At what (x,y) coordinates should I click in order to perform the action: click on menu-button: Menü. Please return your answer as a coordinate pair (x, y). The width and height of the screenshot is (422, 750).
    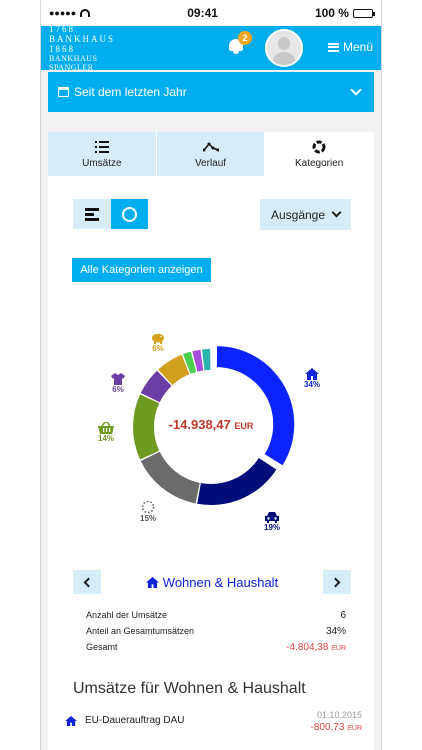
    Looking at the image, I should click on (350, 47).